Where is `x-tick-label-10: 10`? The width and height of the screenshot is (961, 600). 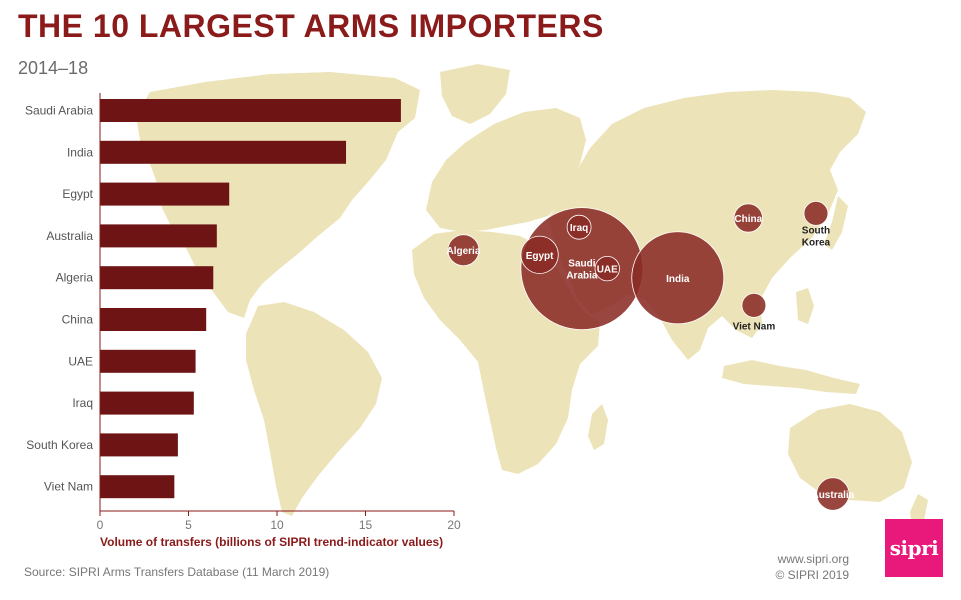
x-tick-label-10: 10 is located at coordinates (277, 525).